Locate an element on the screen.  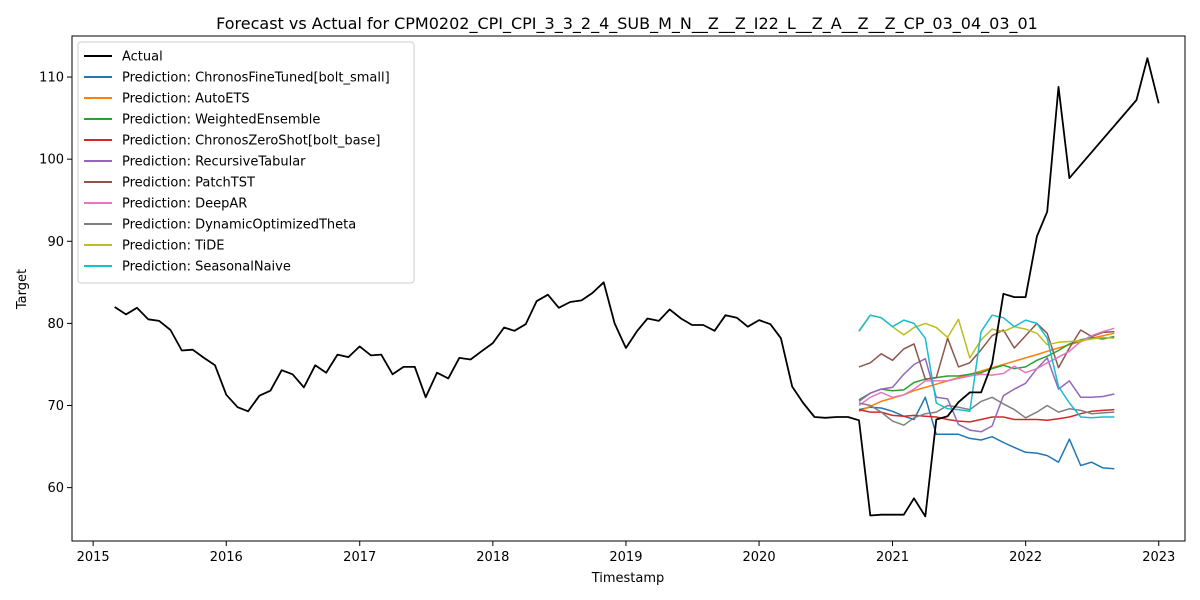
legend-label-weightedensemble: Prediction: WeightedEnsemble is located at coordinates (221, 120).